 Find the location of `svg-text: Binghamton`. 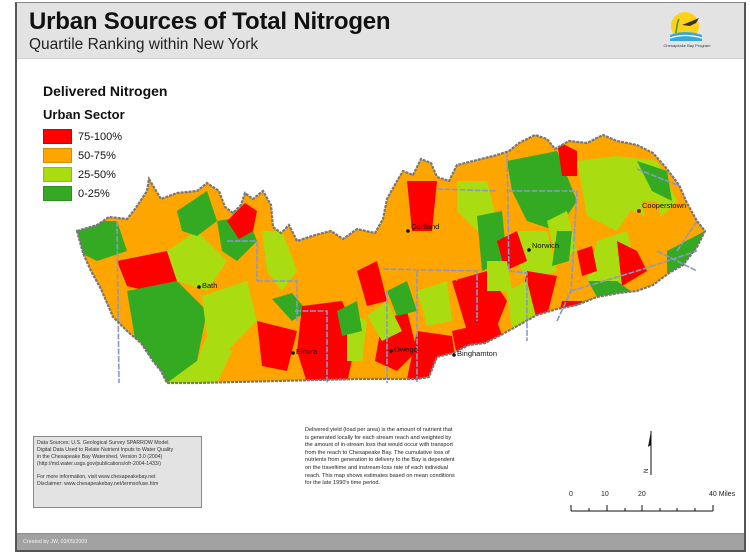

svg-text: Binghamton is located at coordinates (477, 353).